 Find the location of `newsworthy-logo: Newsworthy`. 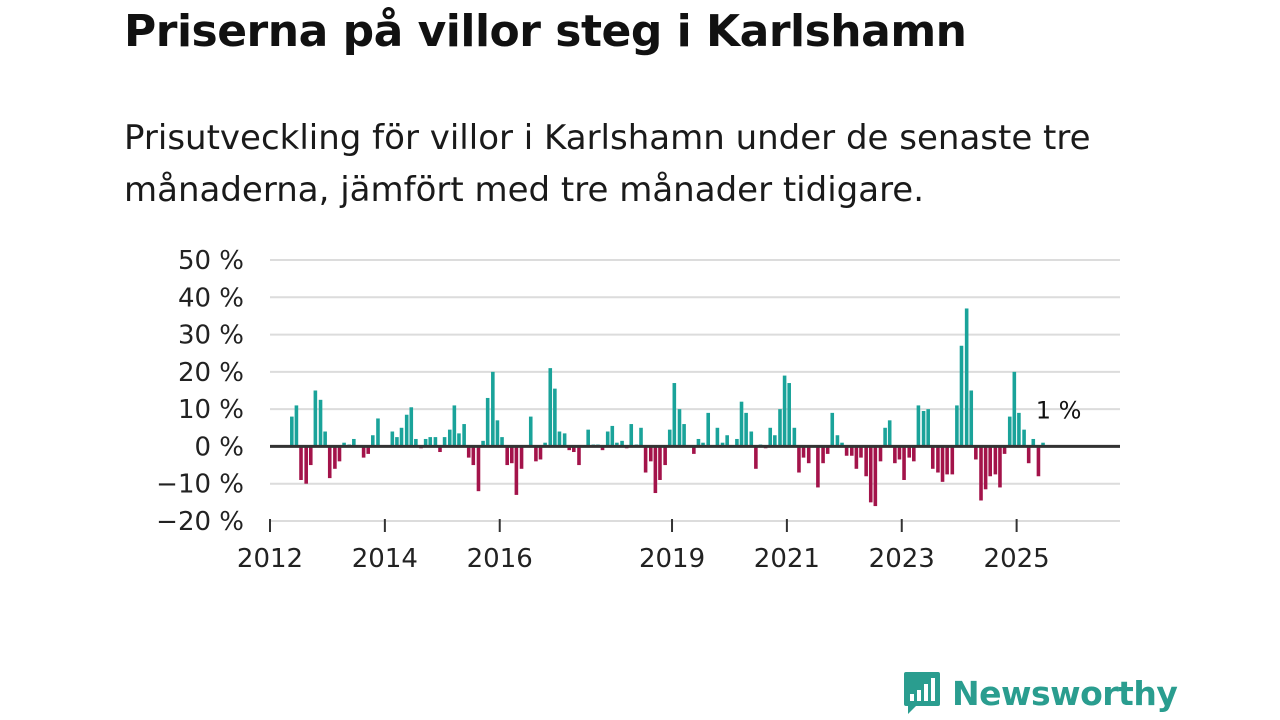

newsworthy-logo: Newsworthy is located at coordinates (1040, 693).